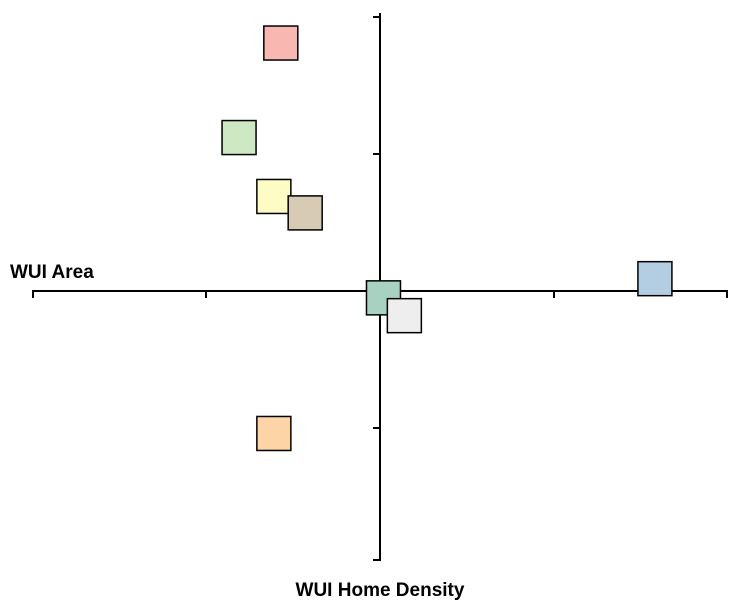 The height and width of the screenshot is (605, 729). I want to click on y-axis-label: WUI Home Density, so click(380, 590).